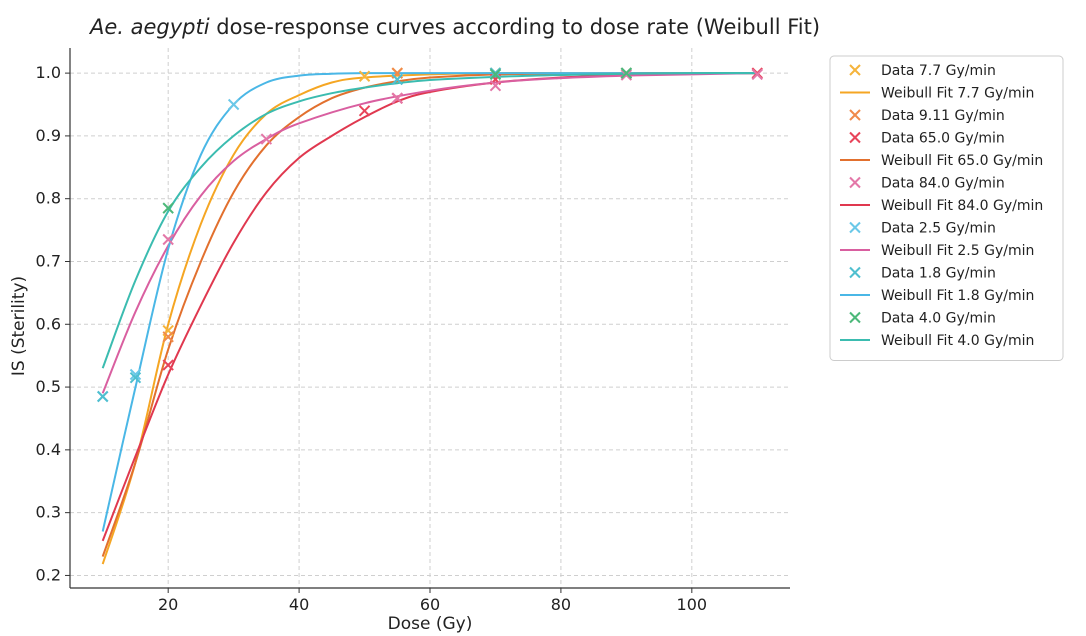 Image resolution: width=1086 pixels, height=636 pixels. What do you see at coordinates (962, 161) in the screenshot?
I see `legend-label: Weibull Fit 65.0 Gy/min` at bounding box center [962, 161].